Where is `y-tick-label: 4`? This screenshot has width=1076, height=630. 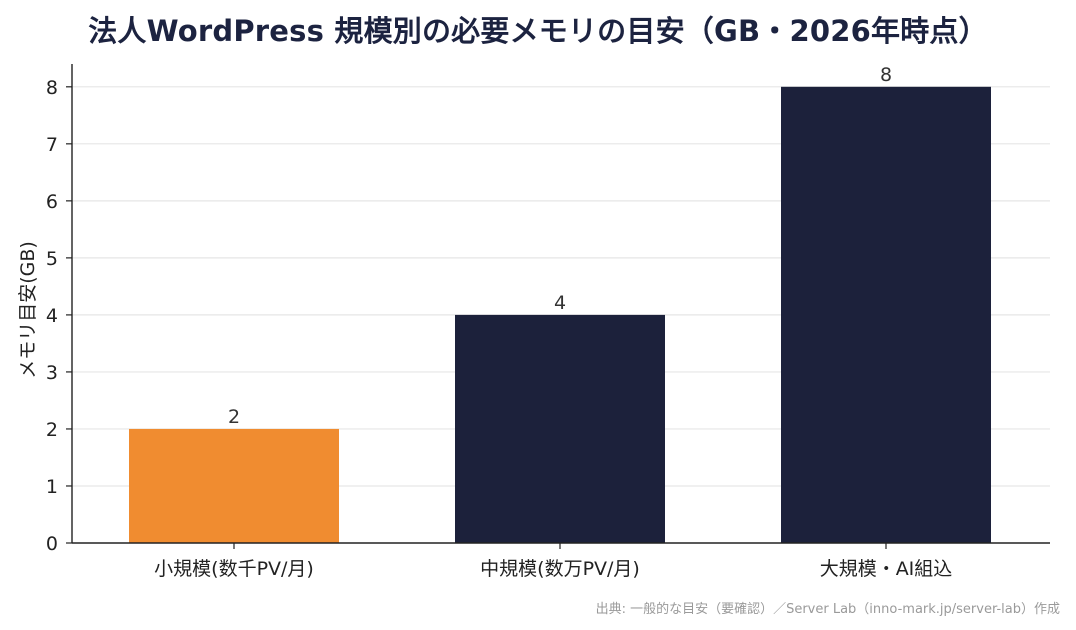 y-tick-label: 4 is located at coordinates (52, 316).